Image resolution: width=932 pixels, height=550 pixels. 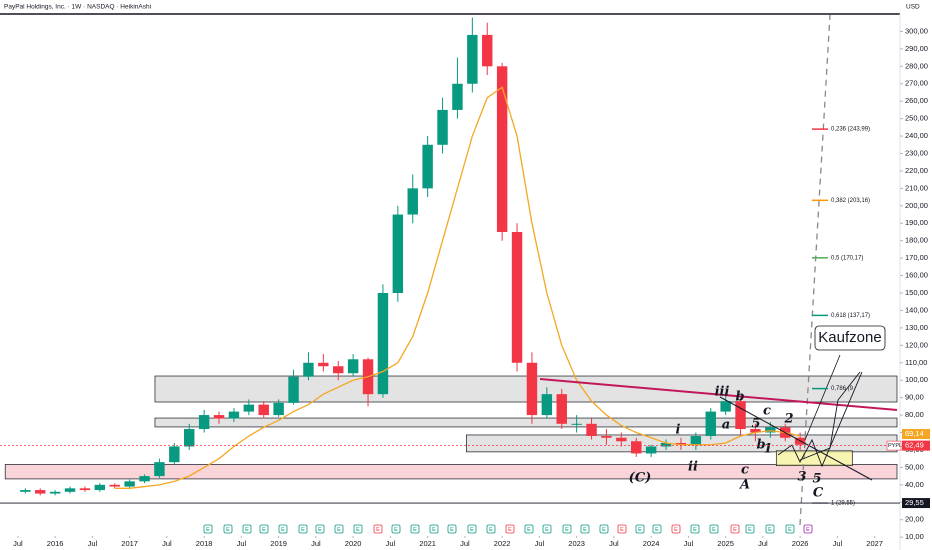 I want to click on x-tick-label: 2027, so click(x=874, y=543).